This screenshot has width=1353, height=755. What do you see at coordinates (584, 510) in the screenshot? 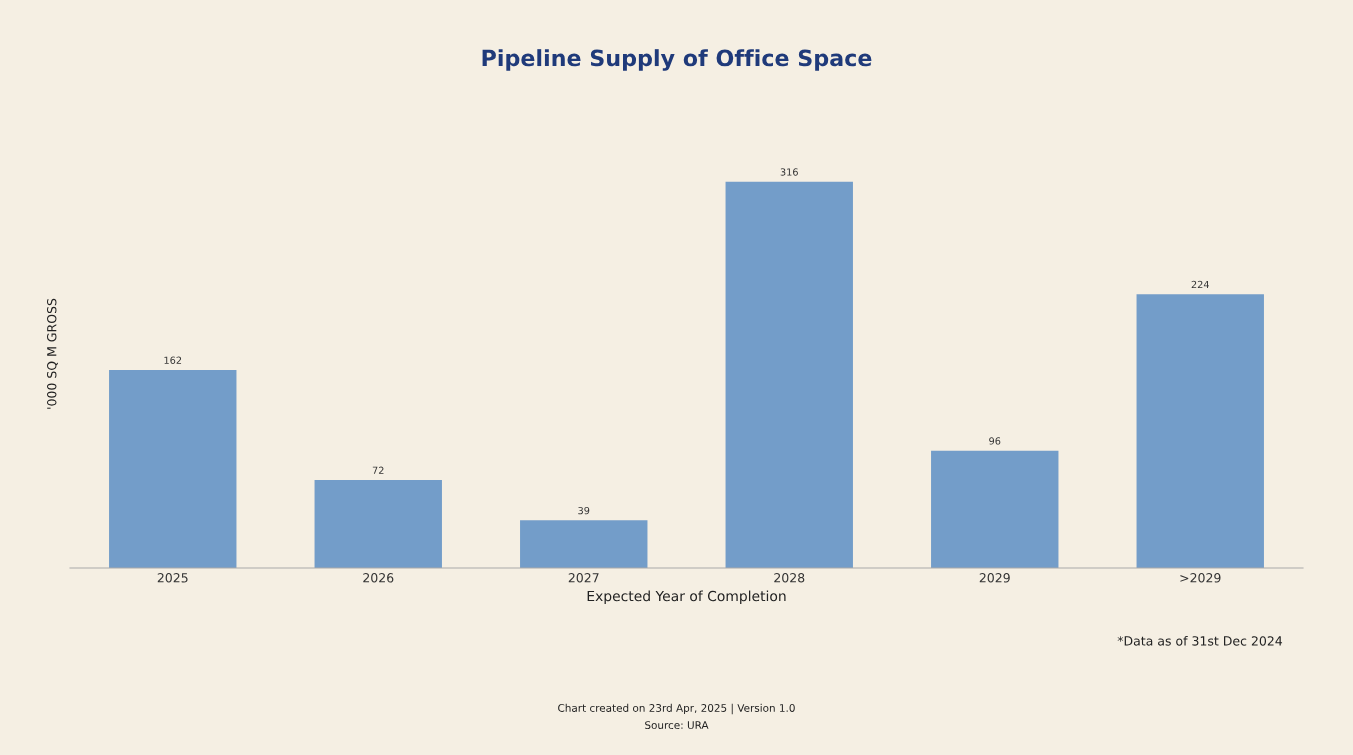
I see `data-label: 39` at bounding box center [584, 510].